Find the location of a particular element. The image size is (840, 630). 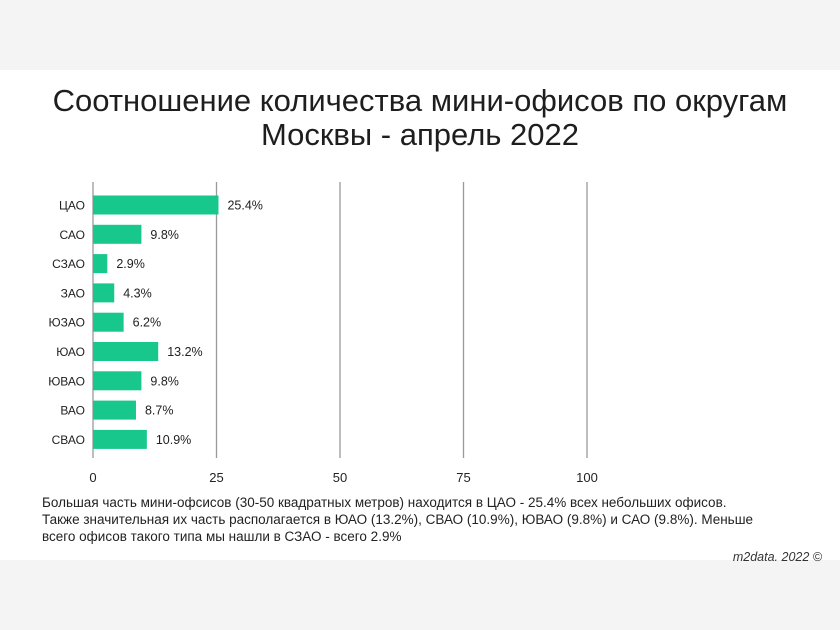

category-label: СВАО is located at coordinates (68, 440).